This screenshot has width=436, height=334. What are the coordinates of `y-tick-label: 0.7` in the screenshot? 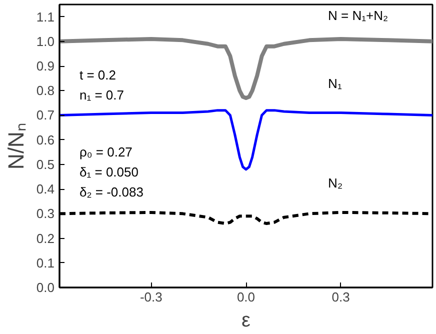 It's located at (45, 115).